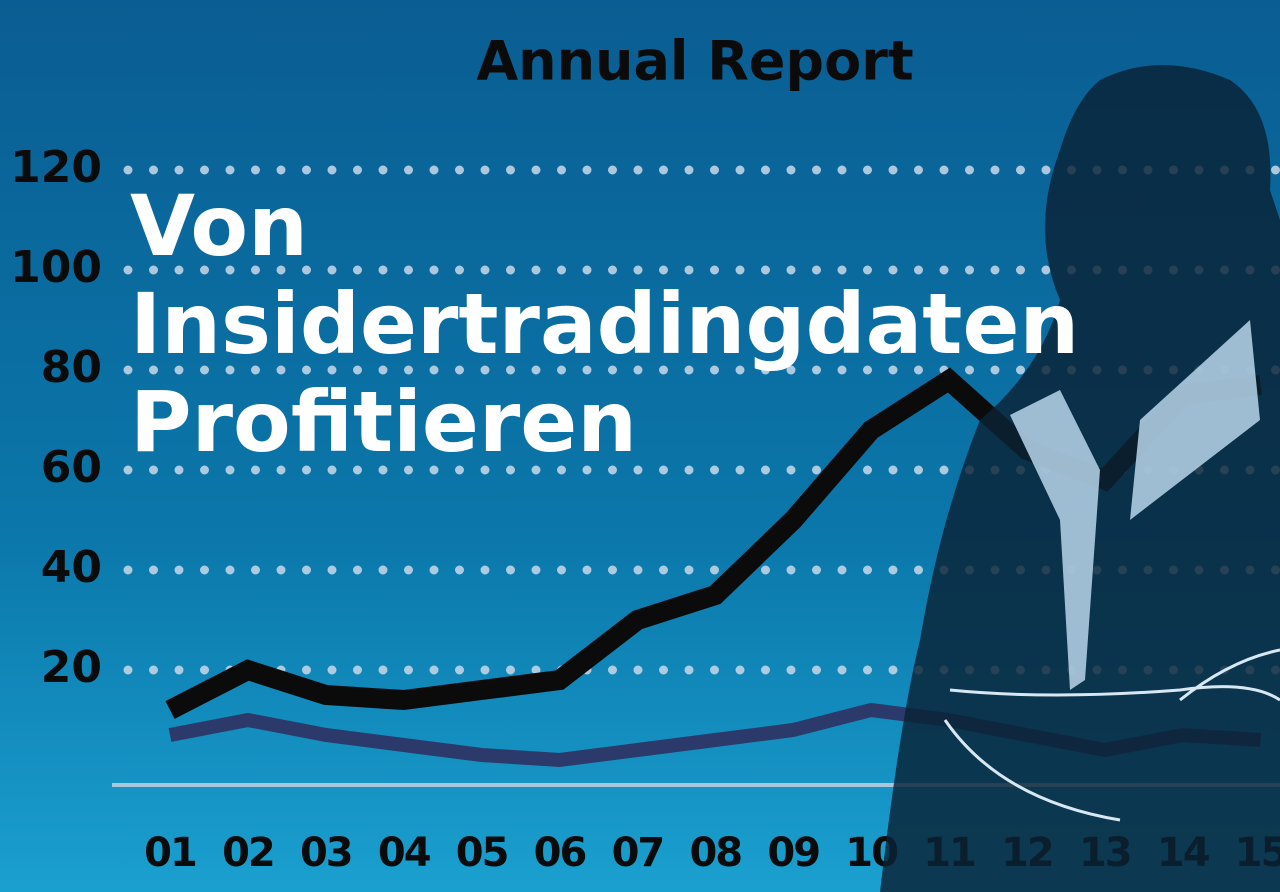 The height and width of the screenshot is (892, 1280). Describe the element at coordinates (482, 853) in the screenshot. I see `x-tick-label: 05` at that location.